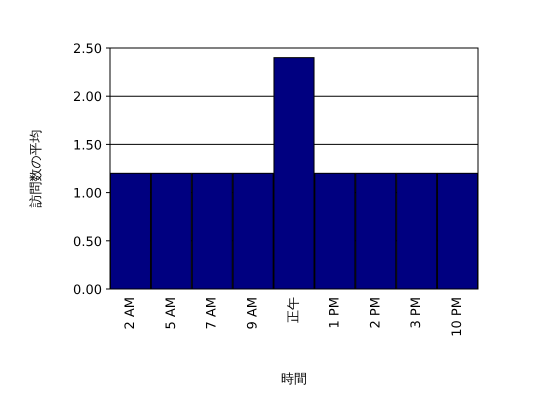  Describe the element at coordinates (416, 312) in the screenshot. I see `x-tick-label: 3 PM` at that location.